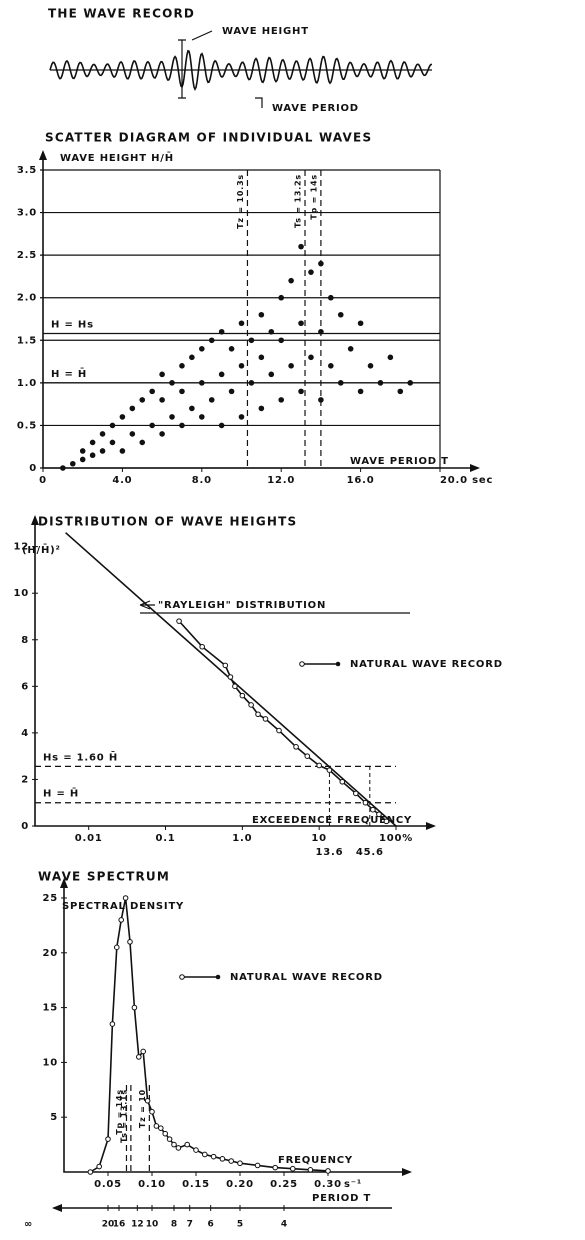 The image size is (585, 1240). Describe the element at coordinates (353, 1184) in the screenshot. I see `x-unit: s⁻¹` at that location.